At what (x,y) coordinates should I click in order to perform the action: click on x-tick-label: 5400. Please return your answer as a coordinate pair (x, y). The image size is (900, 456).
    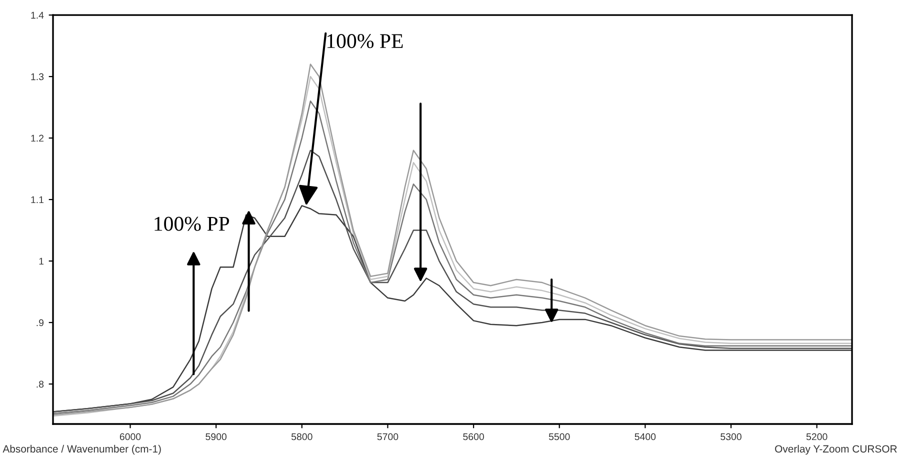
    Looking at the image, I should click on (645, 436).